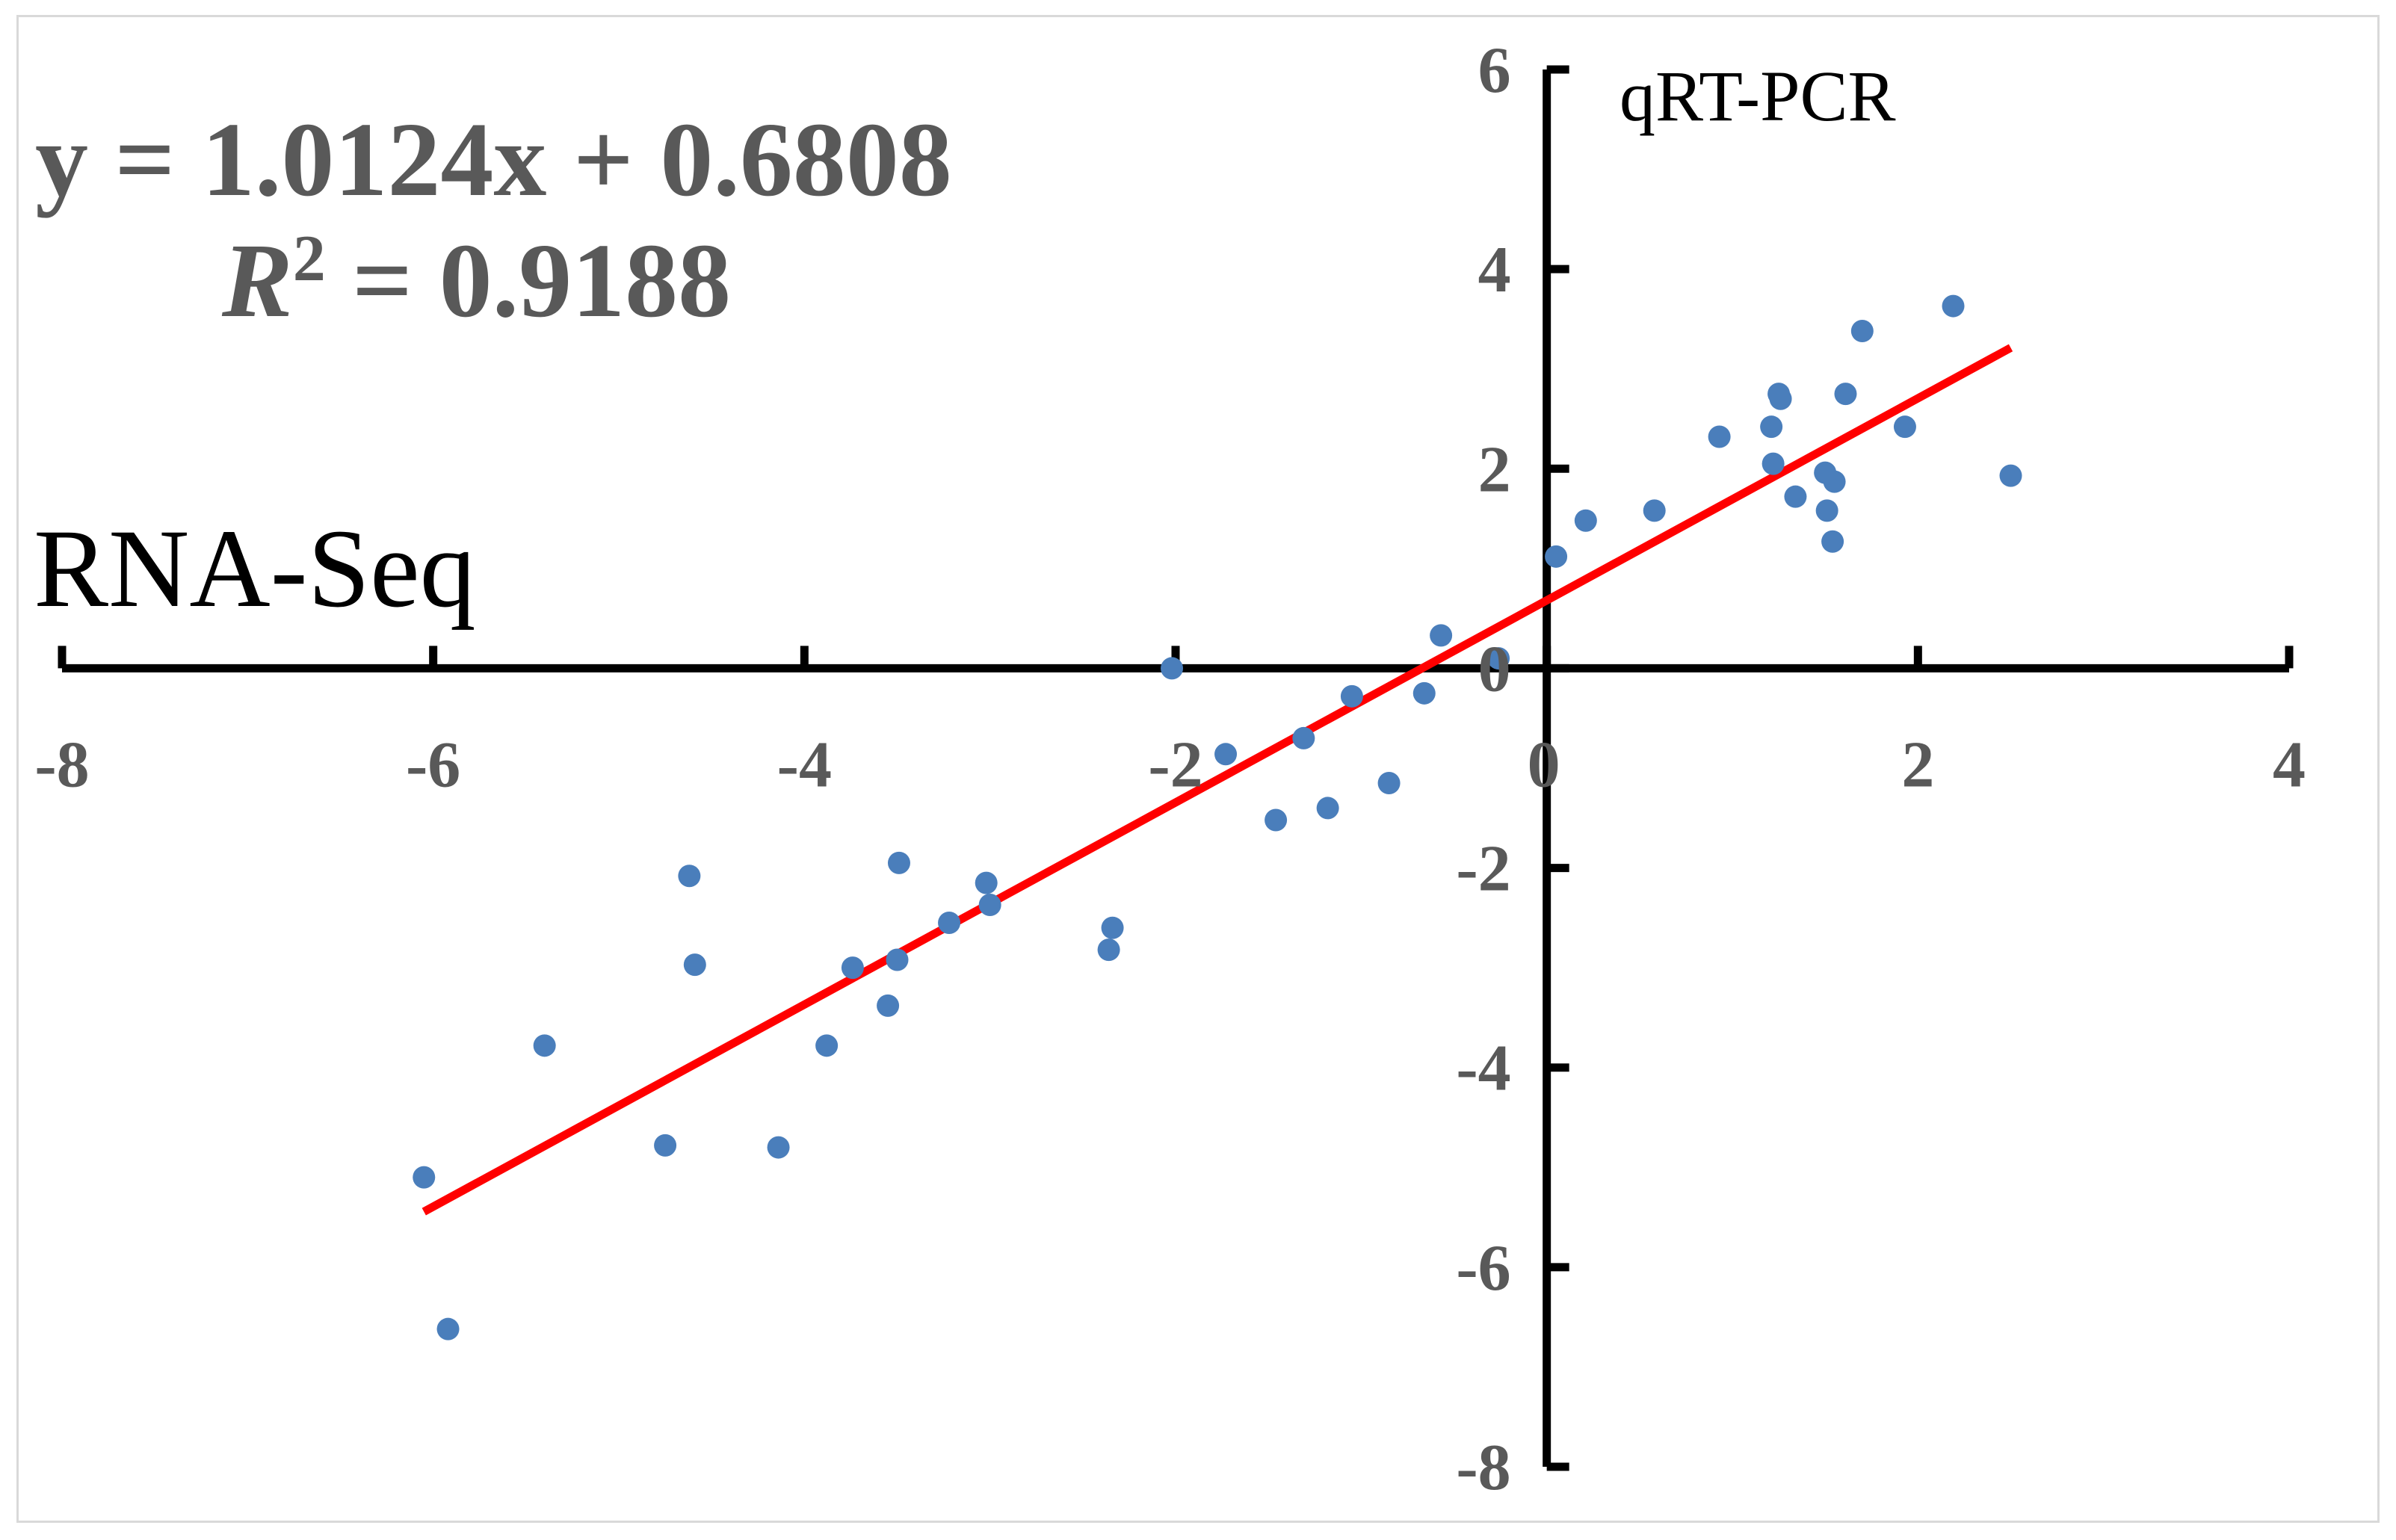 The height and width of the screenshot is (1540, 2396). I want to click on x-tick-label: -4, so click(804, 765).